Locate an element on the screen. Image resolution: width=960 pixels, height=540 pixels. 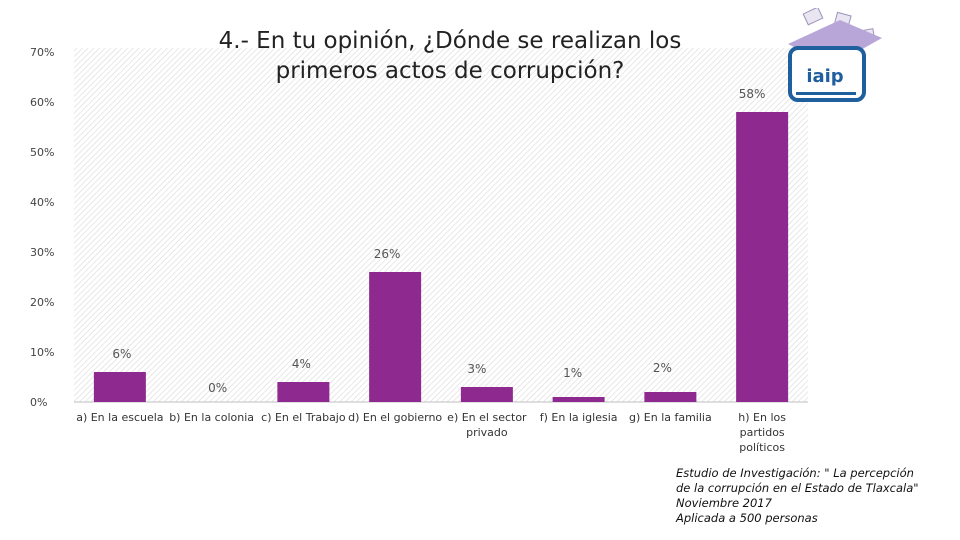
y-tick-label: 40% is located at coordinates (42, 202).